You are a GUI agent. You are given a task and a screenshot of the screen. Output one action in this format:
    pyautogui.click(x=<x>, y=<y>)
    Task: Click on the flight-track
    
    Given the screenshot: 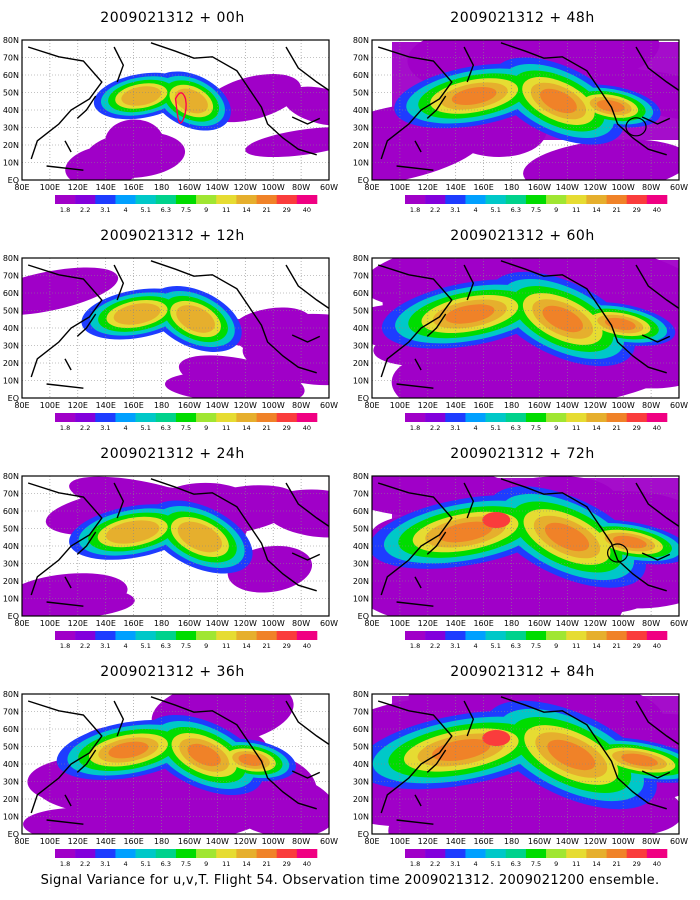 What is the action you would take?
    pyautogui.click(x=180, y=108)
    